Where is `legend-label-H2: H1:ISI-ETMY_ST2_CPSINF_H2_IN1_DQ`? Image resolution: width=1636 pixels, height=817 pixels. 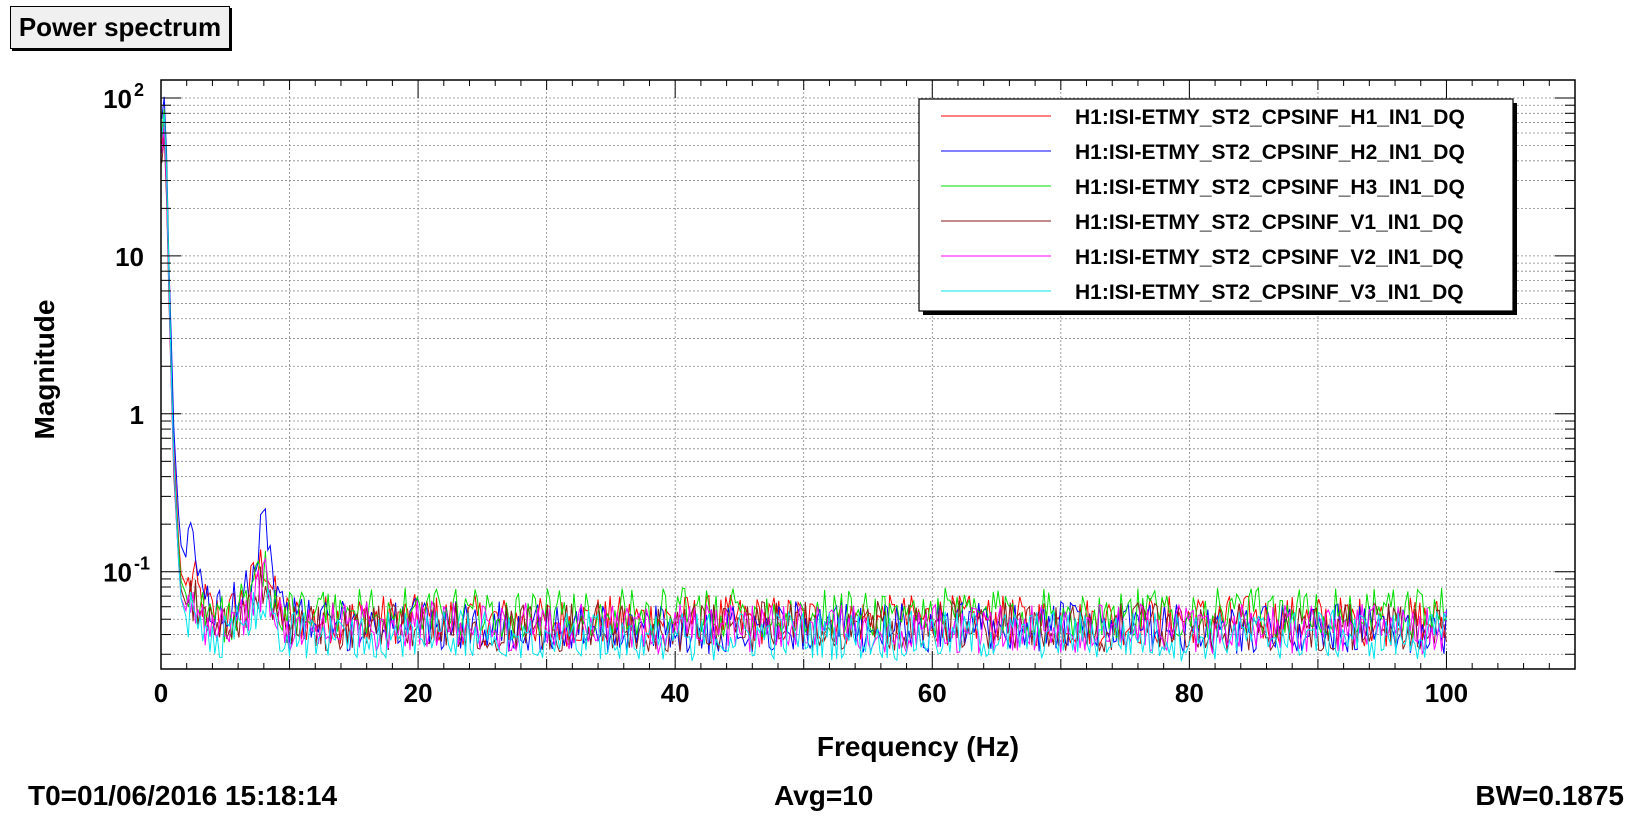 legend-label-H2: H1:ISI-ETMY_ST2_CPSINF_H2_IN1_DQ is located at coordinates (1270, 152).